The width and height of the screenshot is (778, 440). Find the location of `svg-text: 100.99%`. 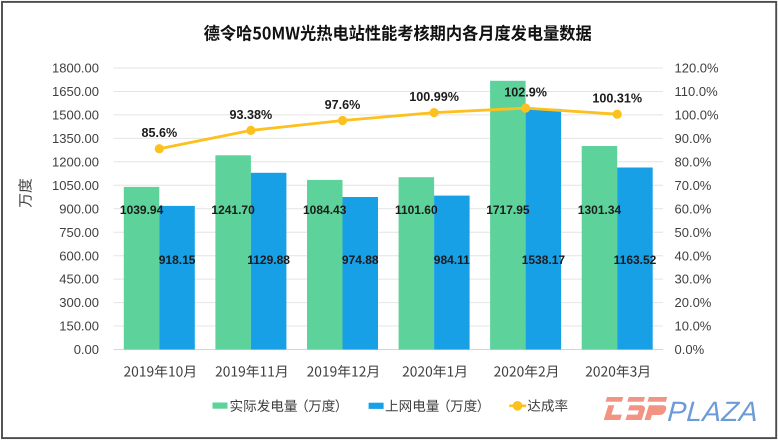

svg-text: 100.99% is located at coordinates (434, 97).